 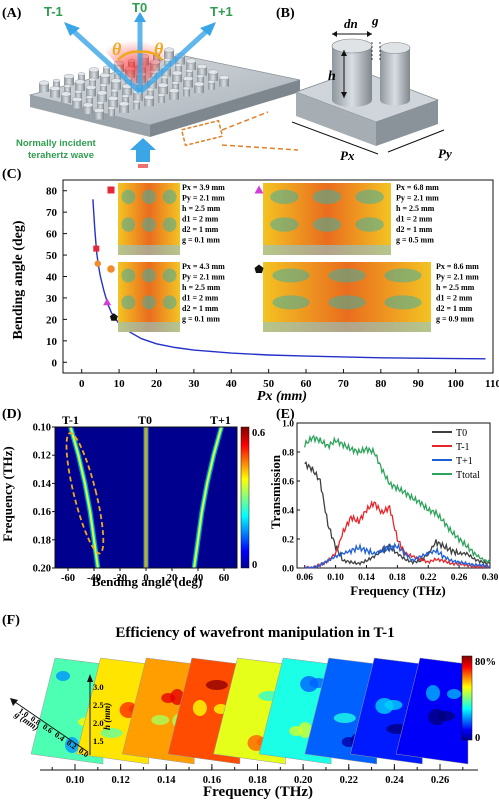 I want to click on e-ytick-label: 0.8, so click(x=288, y=454).